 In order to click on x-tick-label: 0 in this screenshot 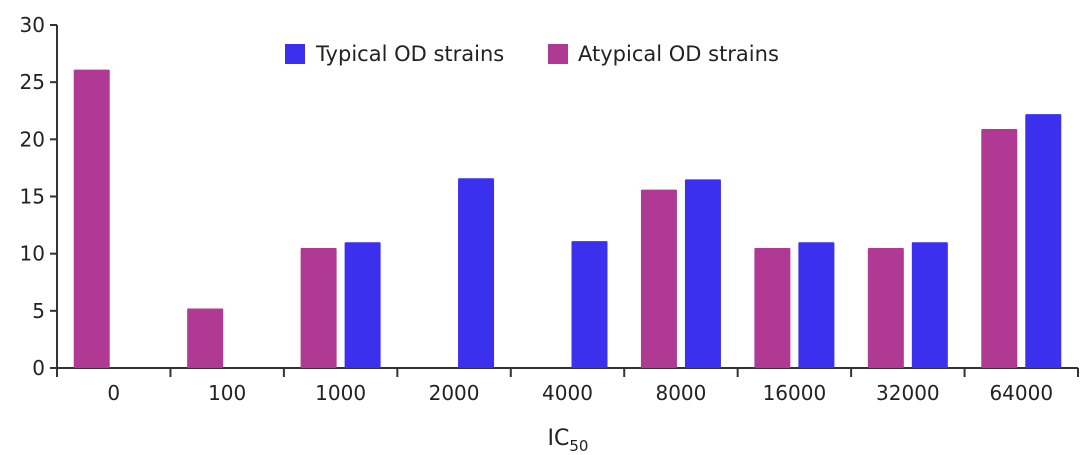, I will do `click(113, 393)`.